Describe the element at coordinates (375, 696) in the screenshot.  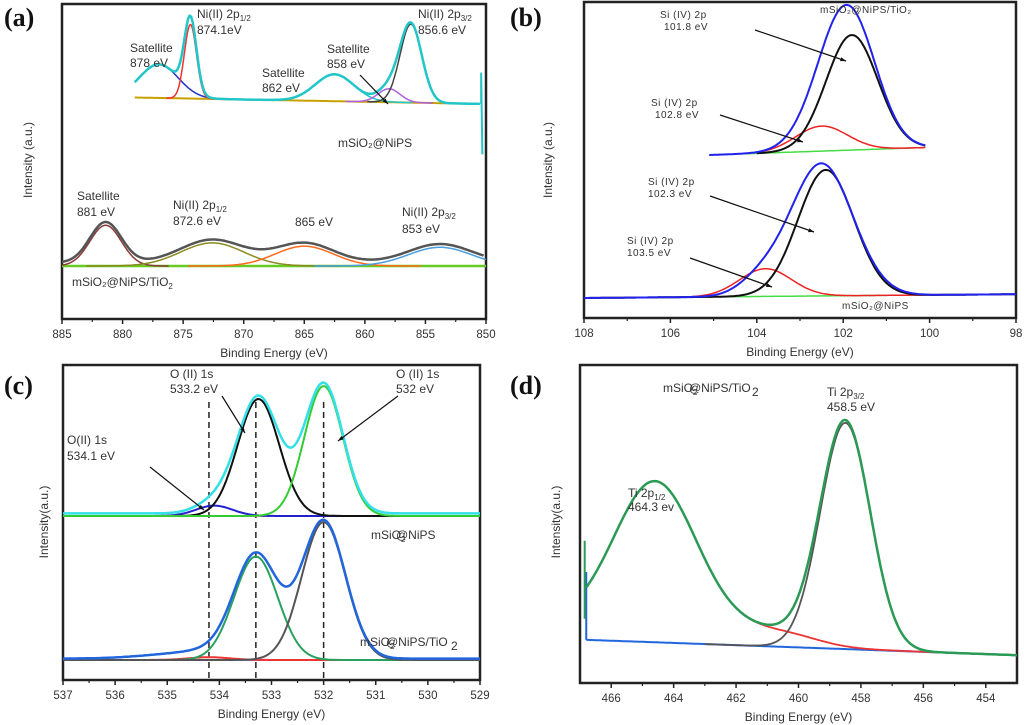
I see `x-tick-label: 531` at that location.